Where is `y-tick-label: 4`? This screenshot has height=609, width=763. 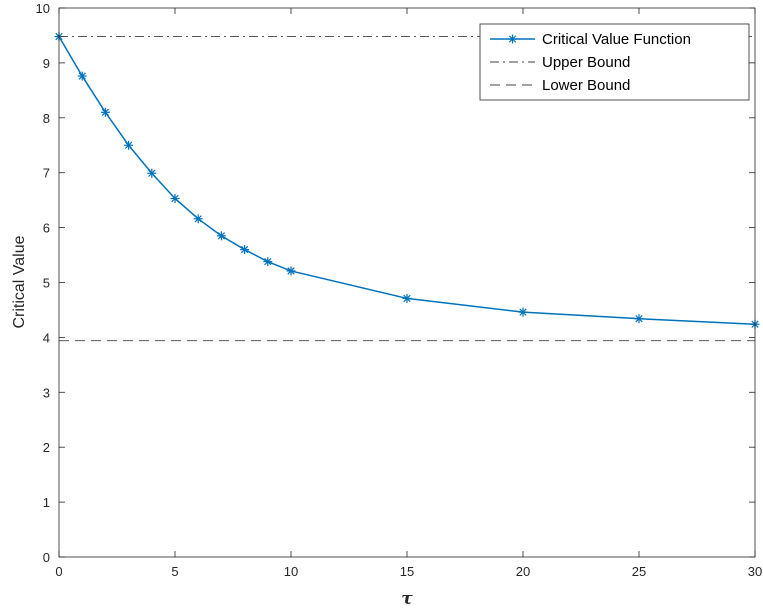 y-tick-label: 4 is located at coordinates (46, 337).